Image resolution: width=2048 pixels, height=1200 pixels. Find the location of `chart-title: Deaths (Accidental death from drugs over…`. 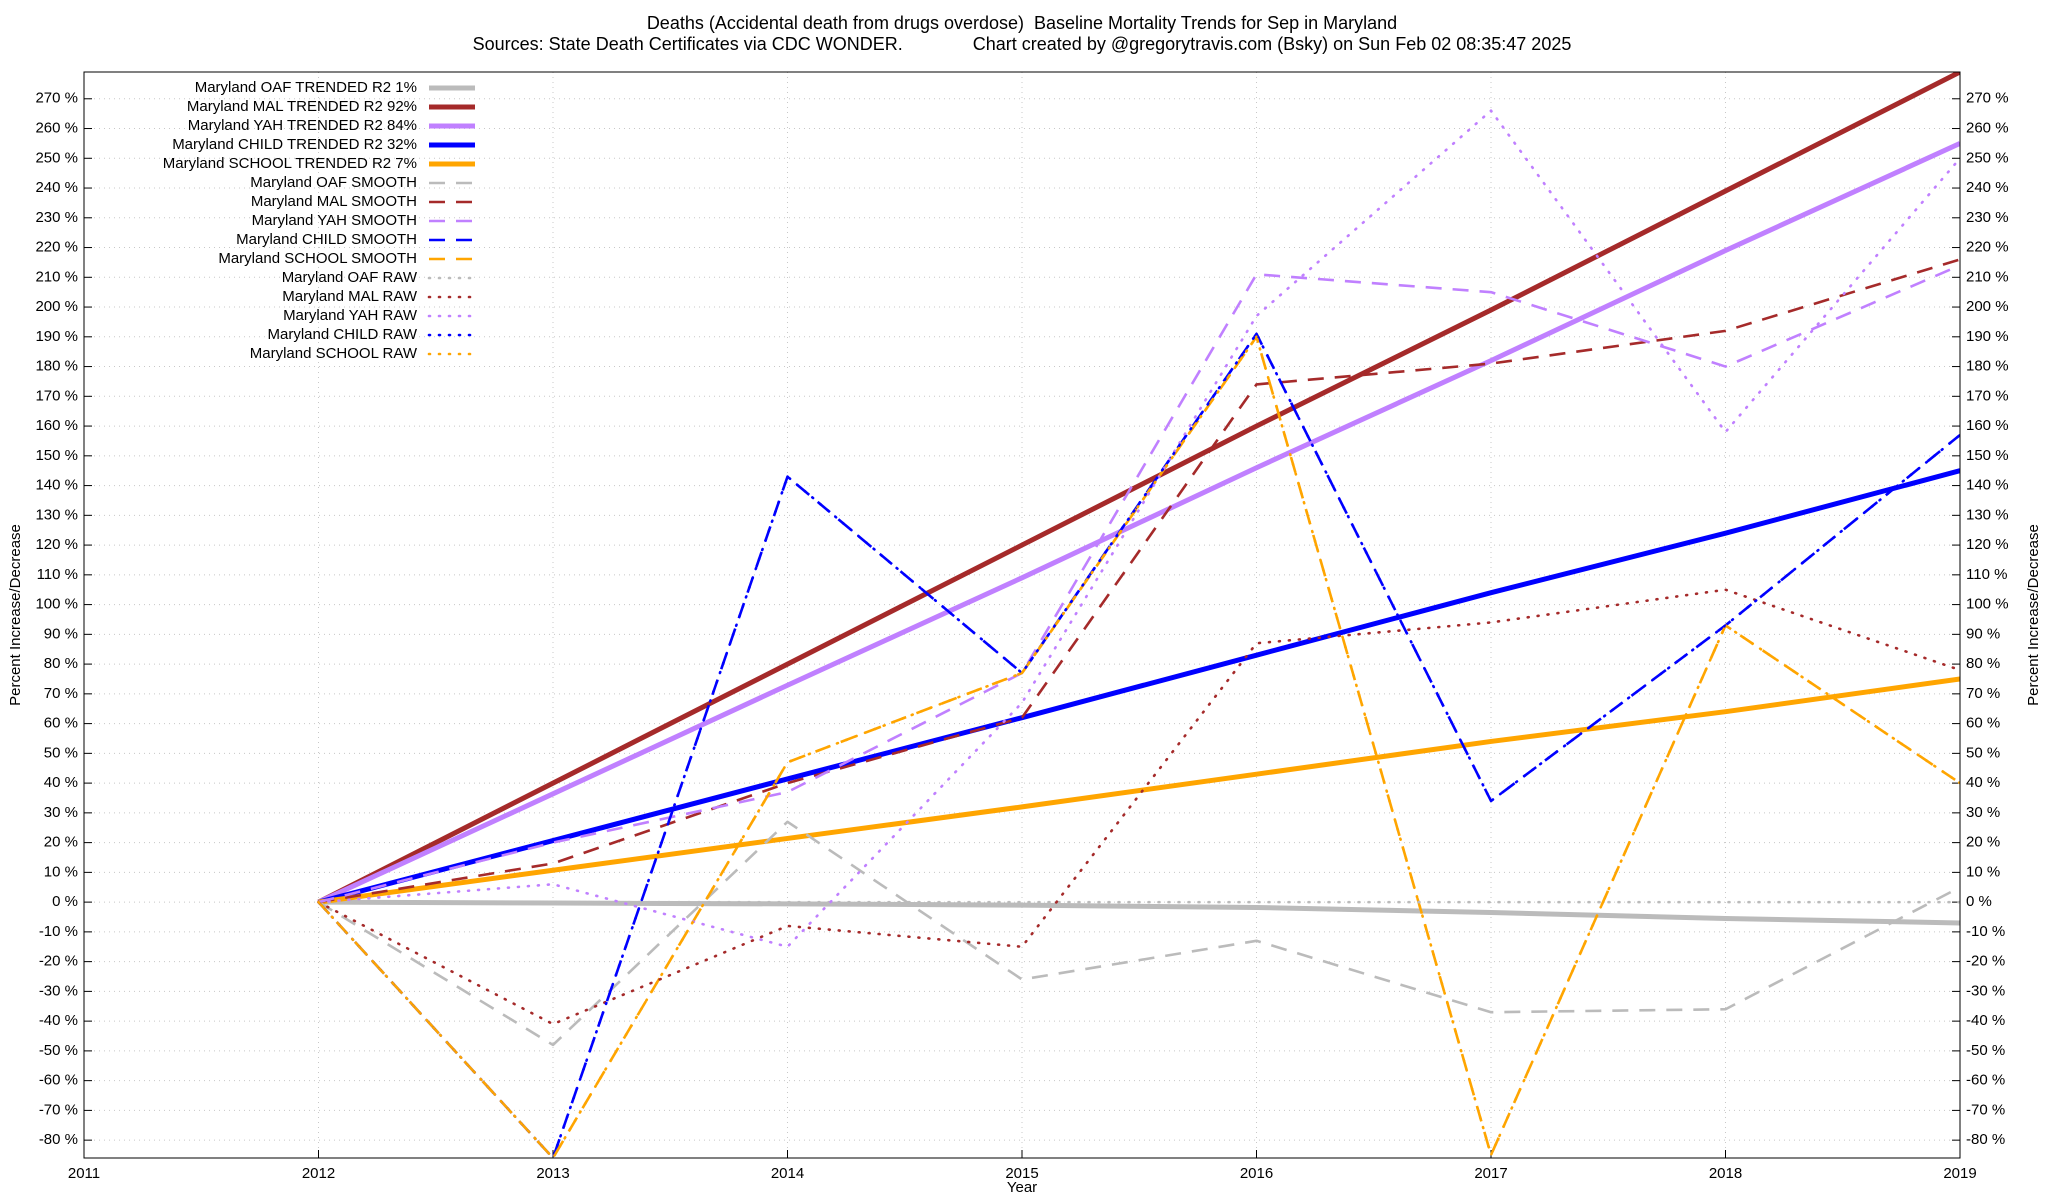

chart-title: Deaths (Accidental death from drugs over… is located at coordinates (1022, 23).